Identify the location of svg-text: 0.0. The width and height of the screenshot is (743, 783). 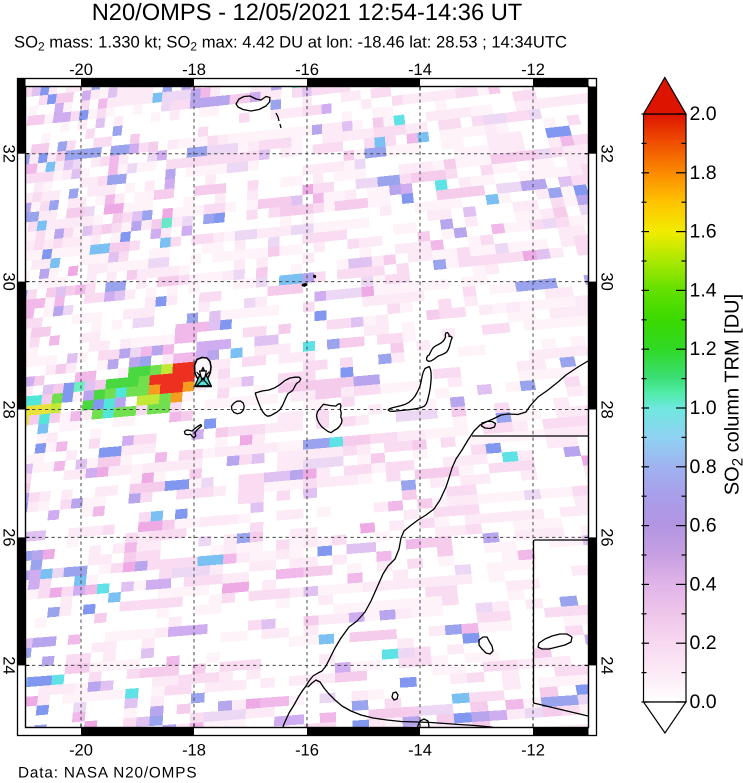
(703, 702).